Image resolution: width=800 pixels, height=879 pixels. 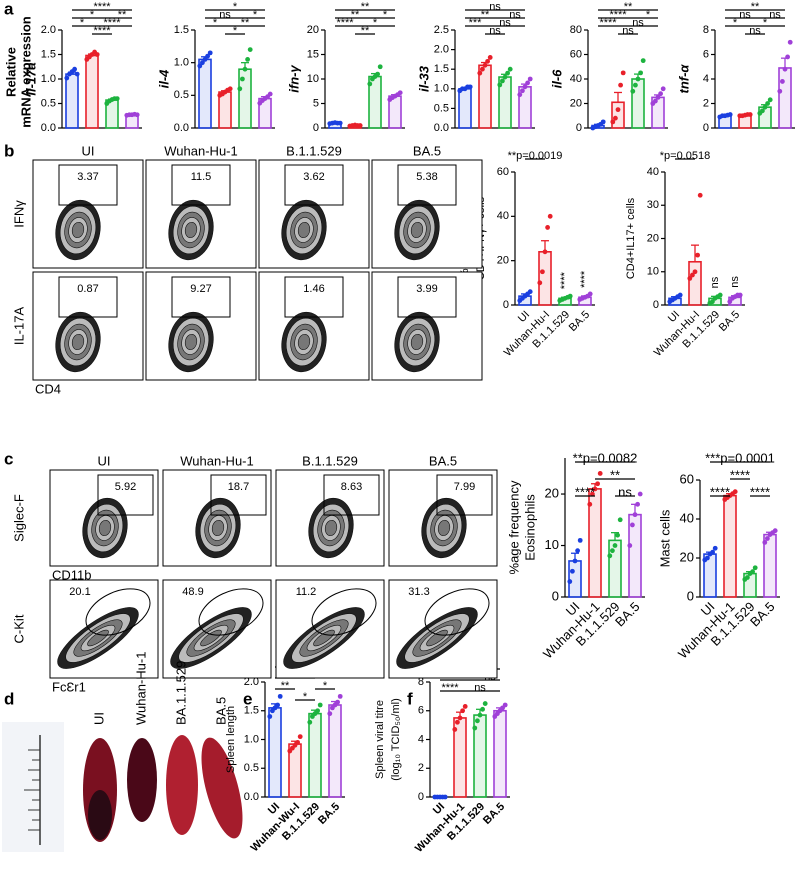 I want to click on y-tick-label: 8, so click(x=421, y=682).